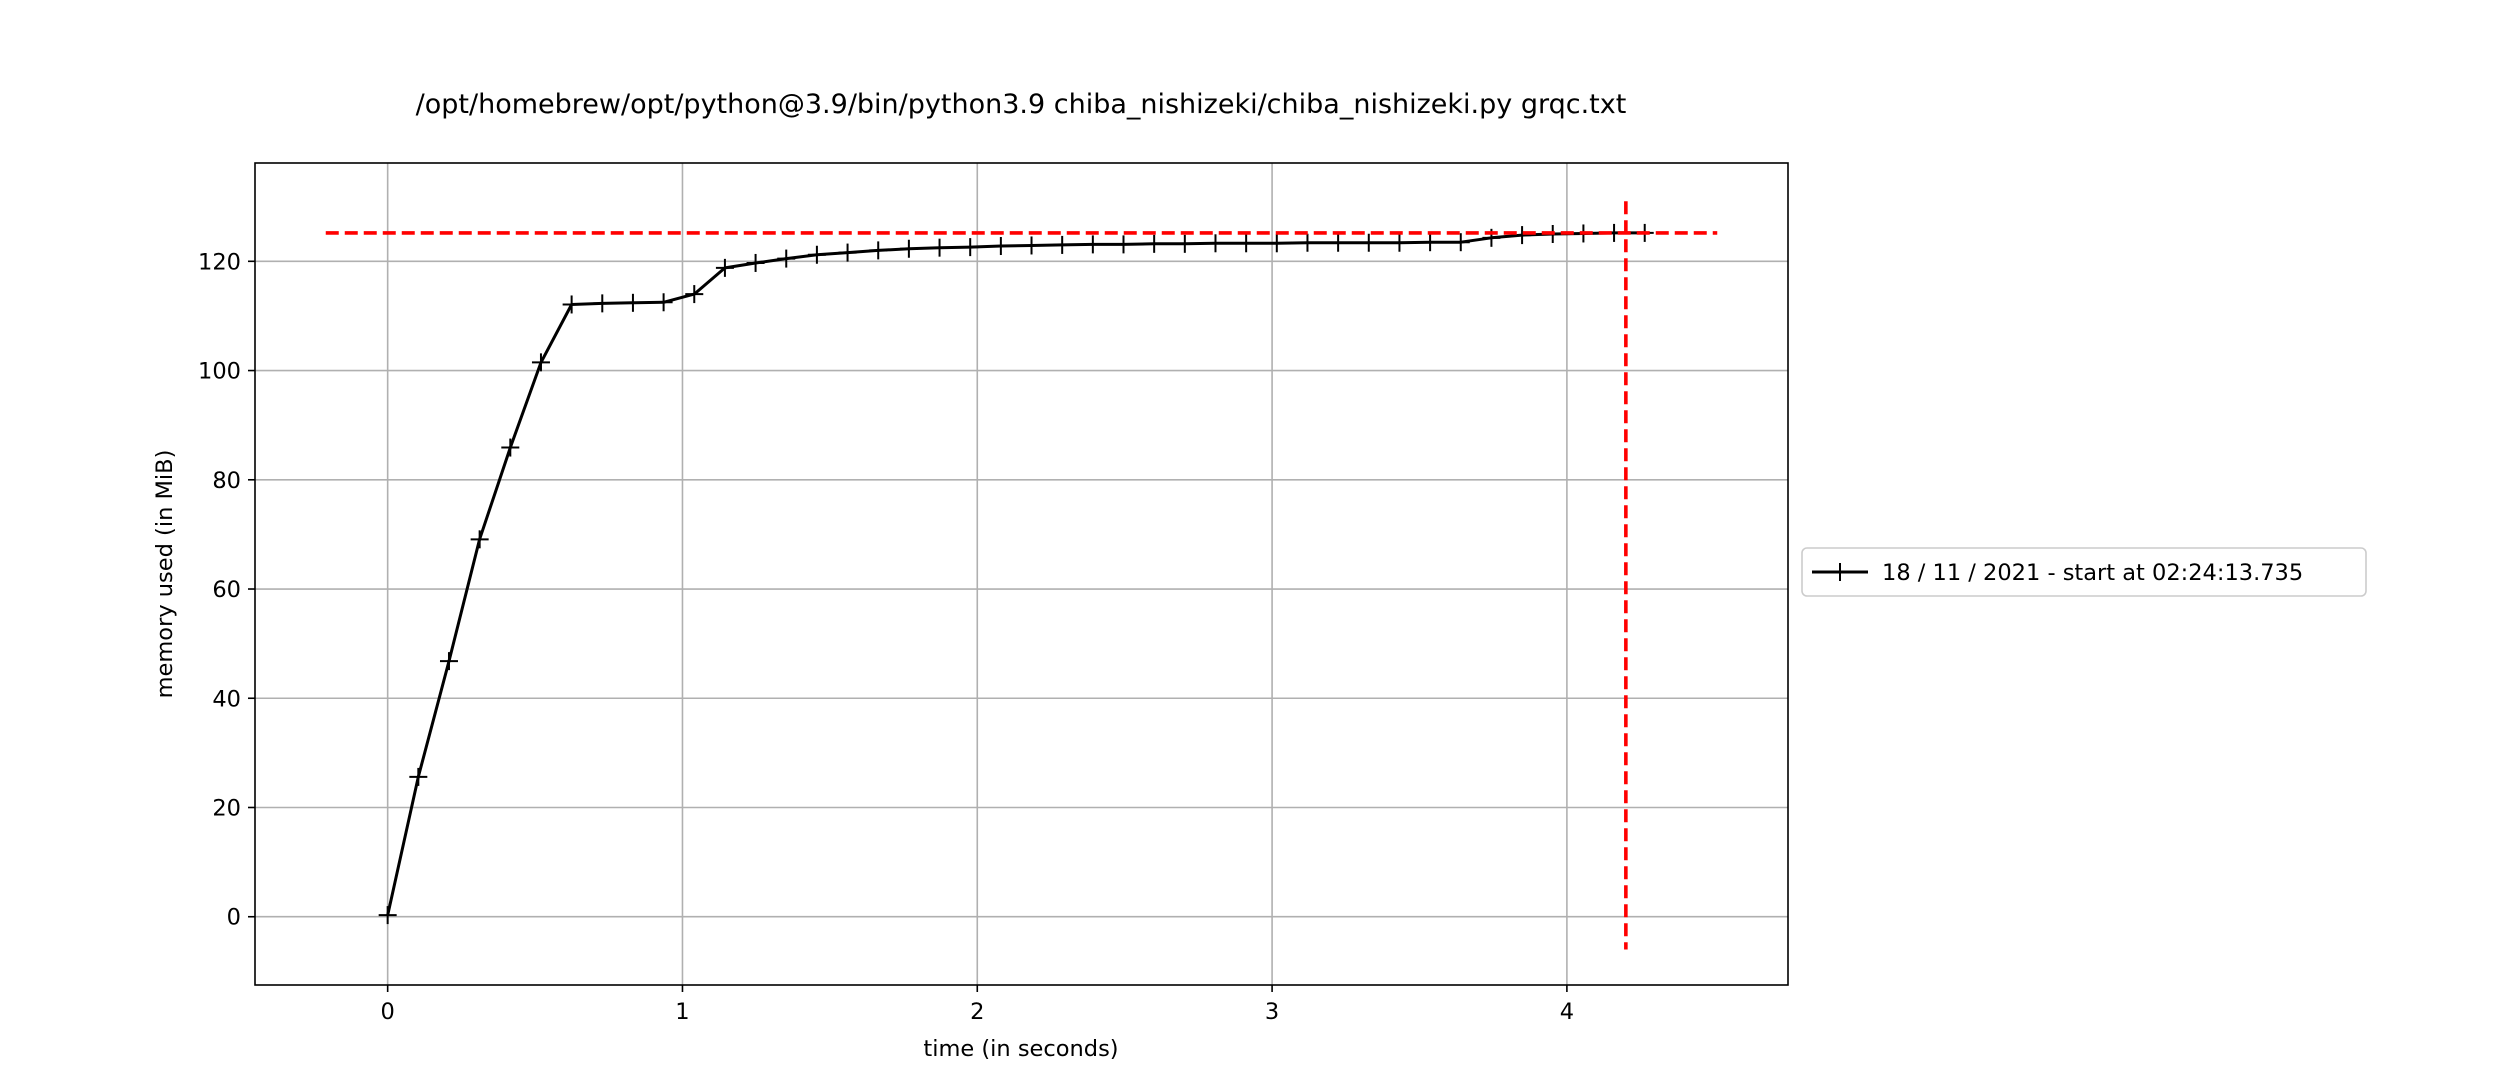 Image resolution: width=2520 pixels, height=1080 pixels. What do you see at coordinates (977, 1012) in the screenshot?
I see `x-tick-label: 2` at bounding box center [977, 1012].